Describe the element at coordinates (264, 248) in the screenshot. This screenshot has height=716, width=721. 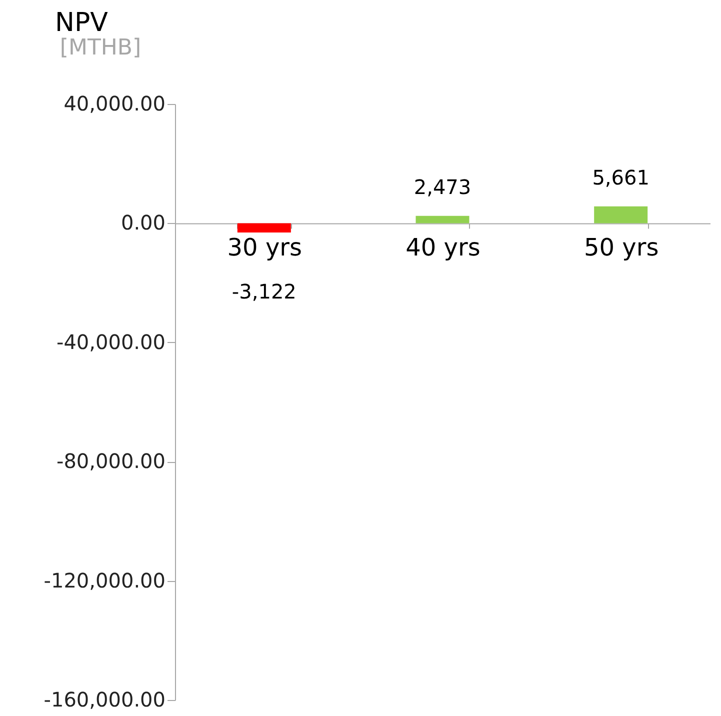
I see `x-tick-label: 30 yrs` at that location.